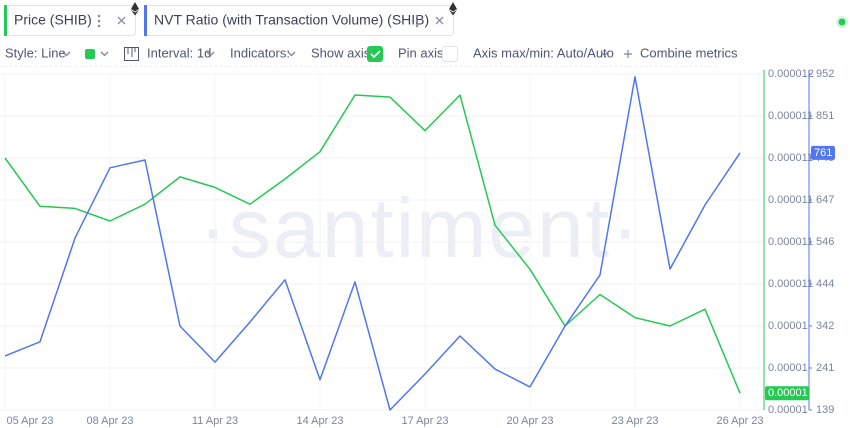 This screenshot has width=850, height=428. What do you see at coordinates (260, 52) in the screenshot?
I see `indicators-select: Indicators:` at bounding box center [260, 52].